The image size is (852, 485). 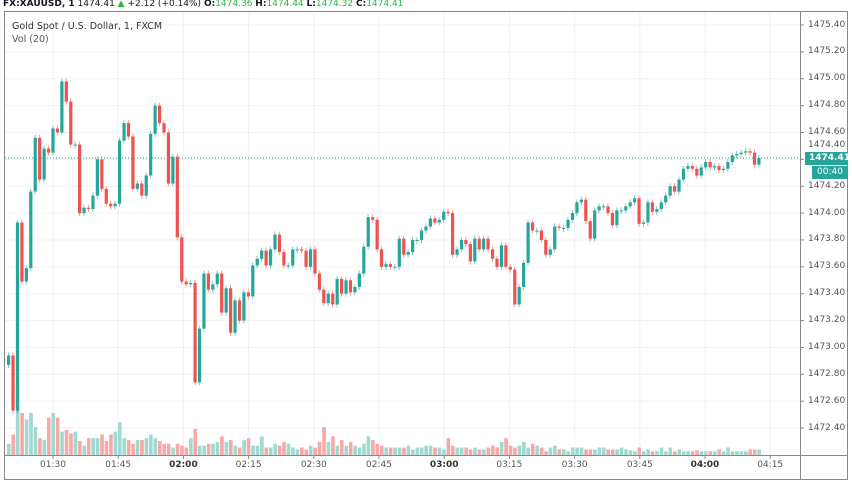 I want to click on up-arrow-icon: ▲, so click(x=121, y=4).